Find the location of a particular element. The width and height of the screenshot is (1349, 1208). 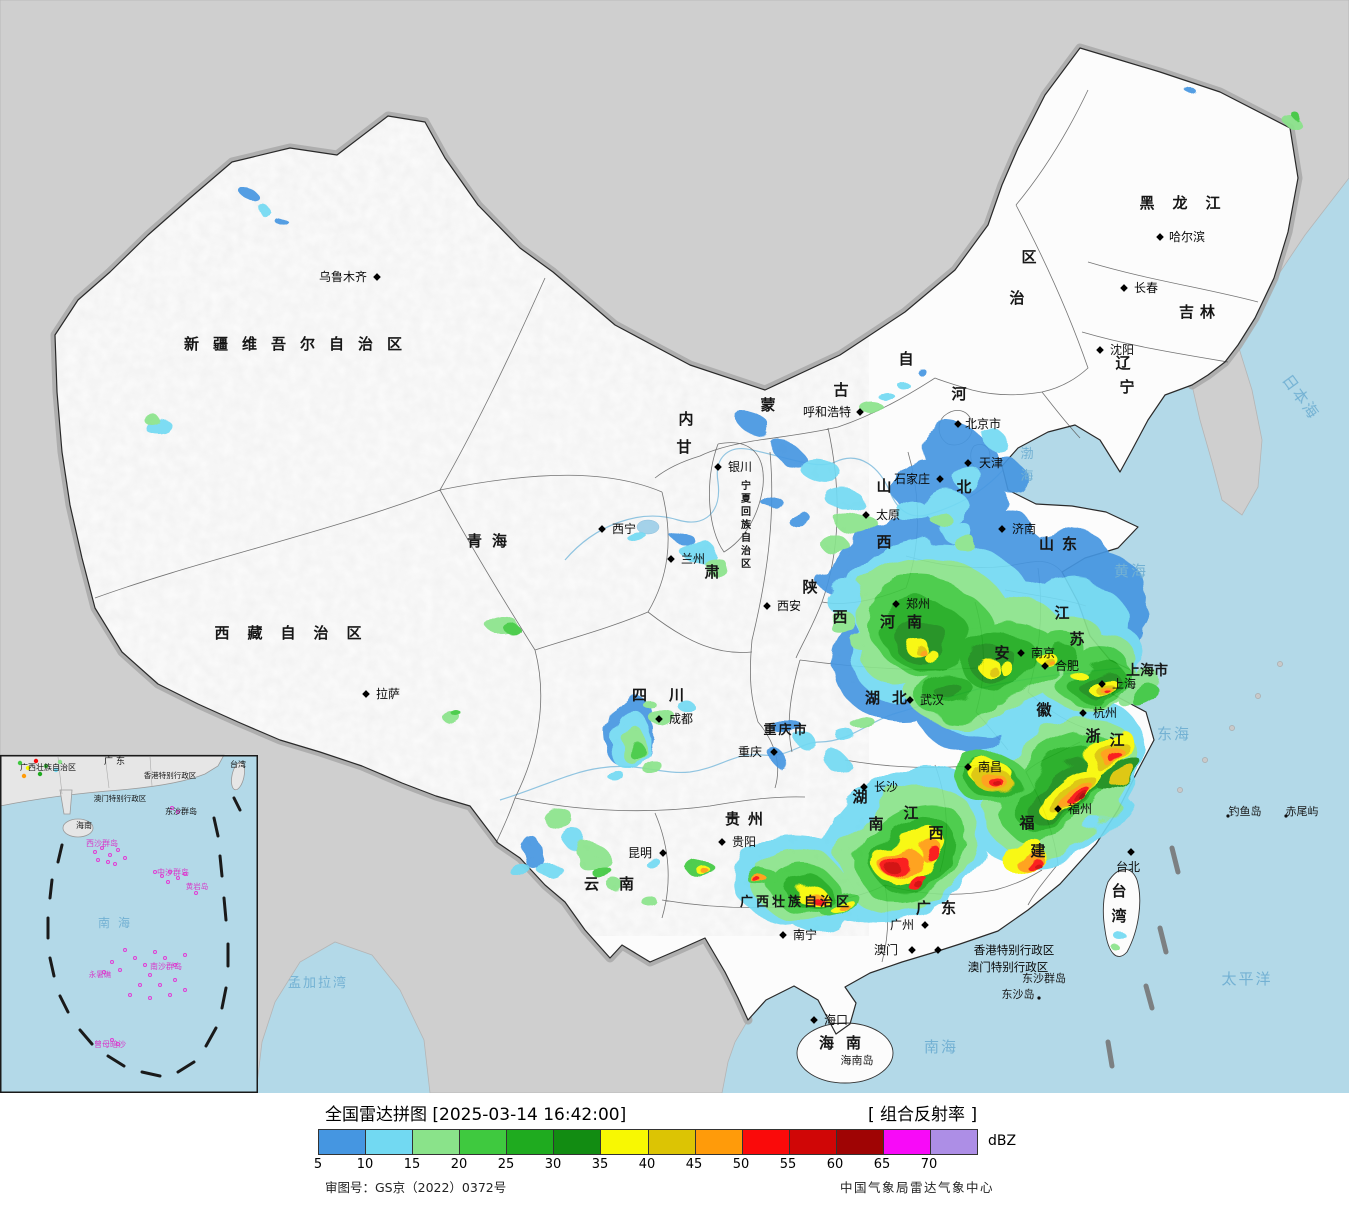

province-label: 古 is located at coordinates (840, 390).